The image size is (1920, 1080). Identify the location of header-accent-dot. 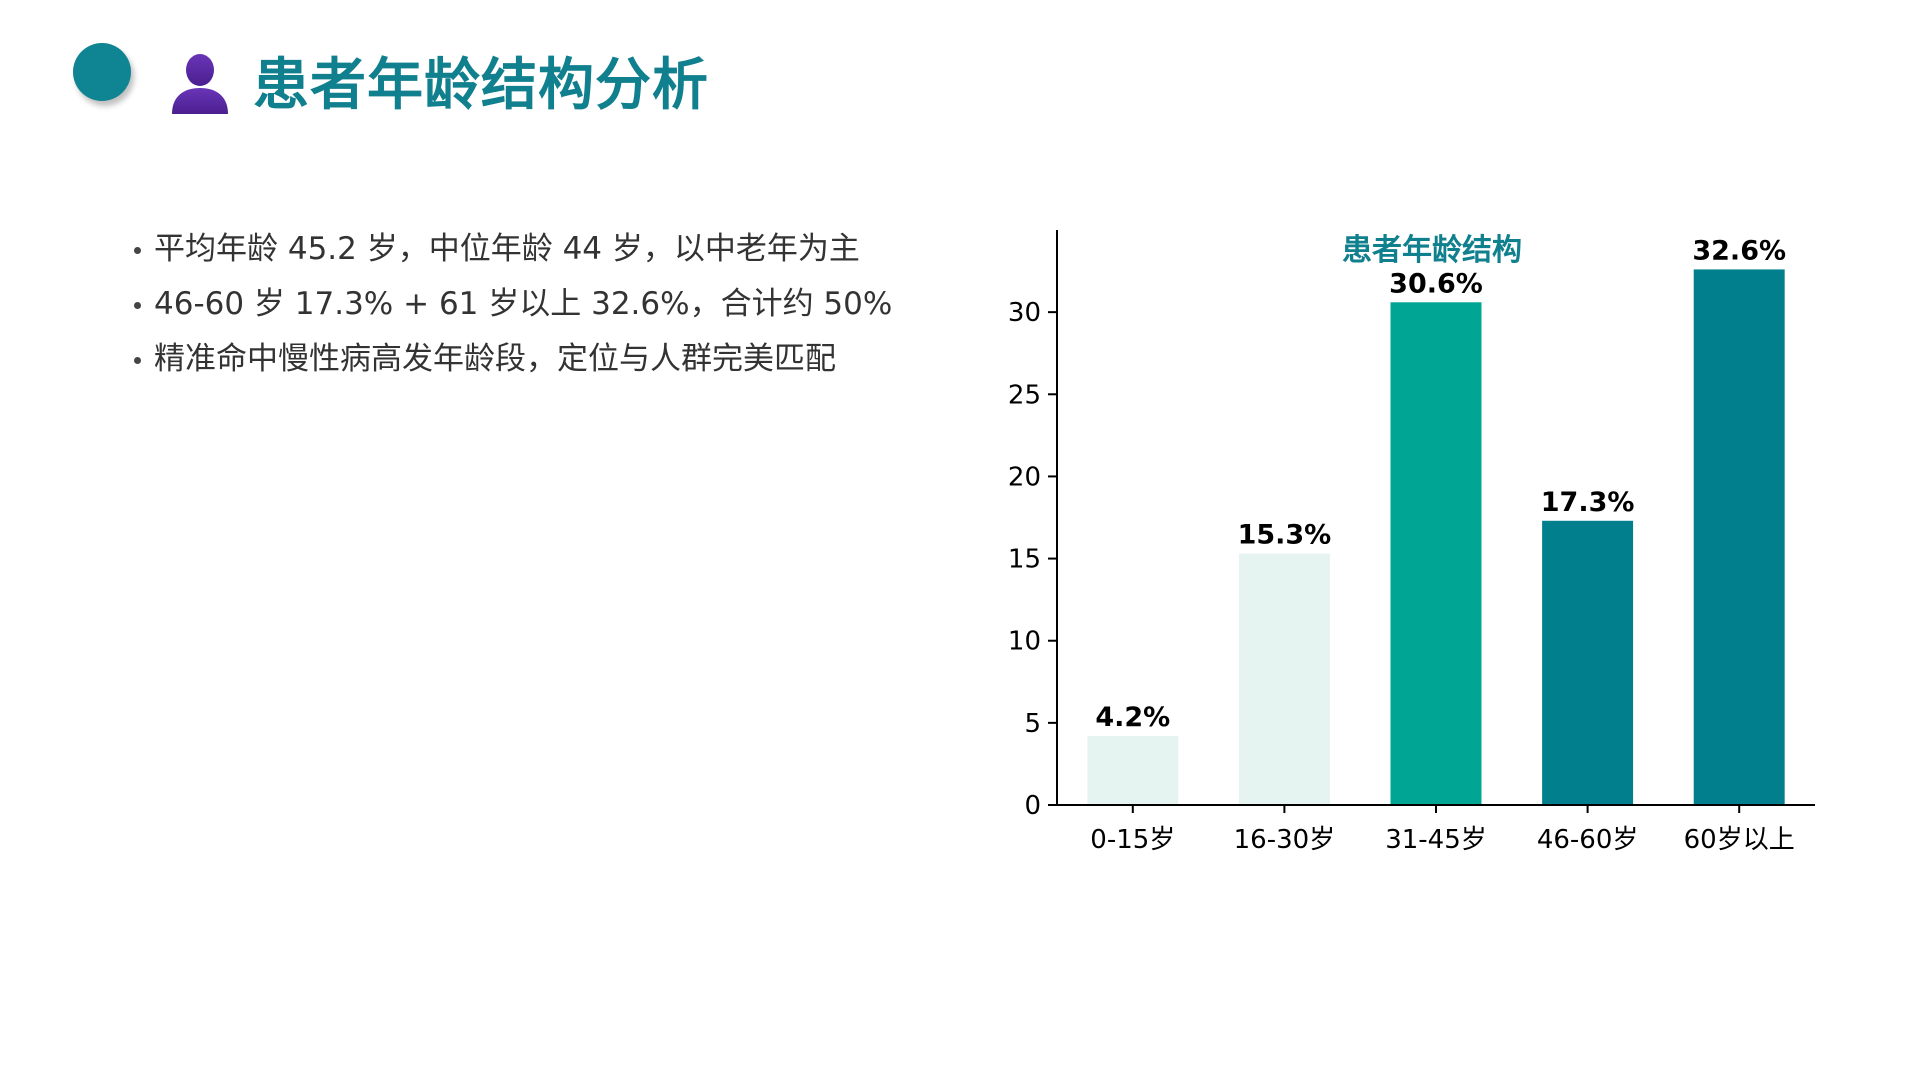
(102, 72).